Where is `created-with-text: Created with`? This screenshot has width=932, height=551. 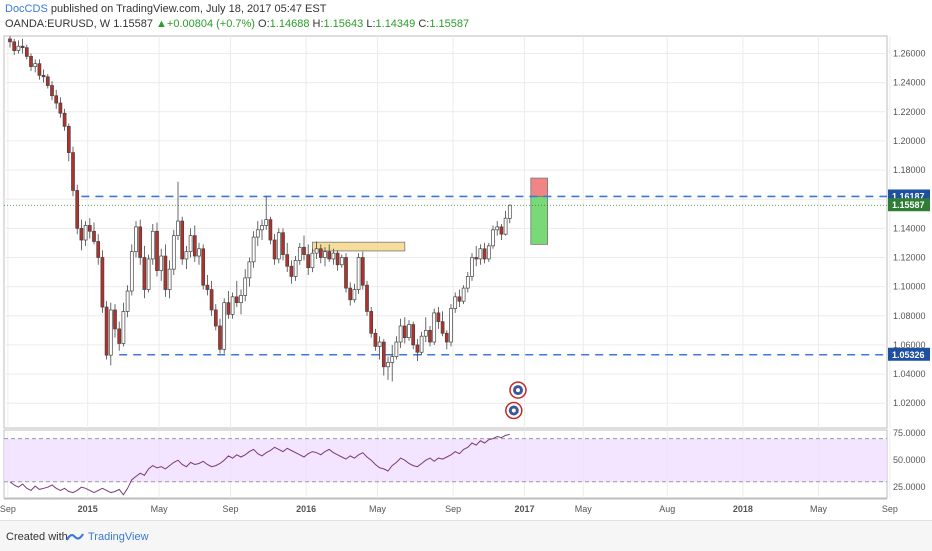 created-with-text: Created with is located at coordinates (37, 537).